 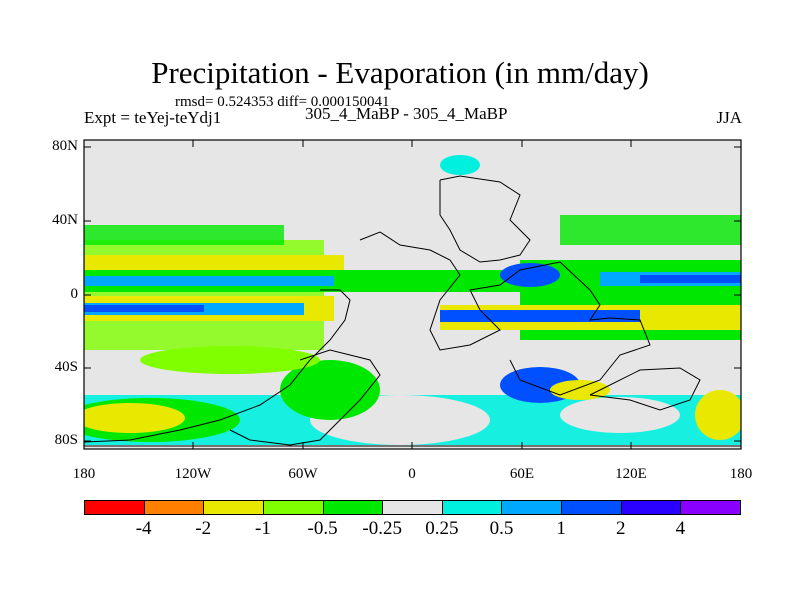 I want to click on colorbar-label: 4, so click(x=680, y=528).